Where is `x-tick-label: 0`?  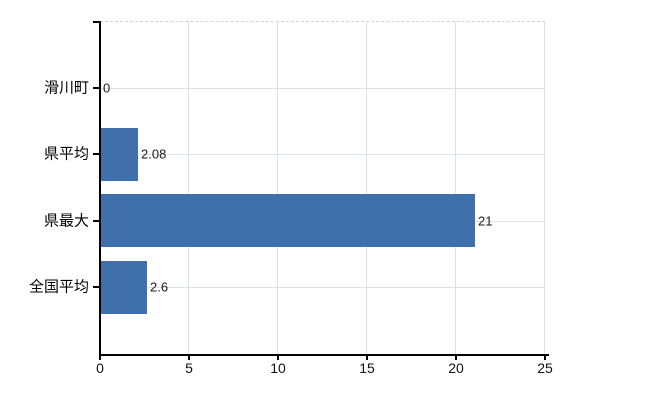 x-tick-label: 0 is located at coordinates (100, 368).